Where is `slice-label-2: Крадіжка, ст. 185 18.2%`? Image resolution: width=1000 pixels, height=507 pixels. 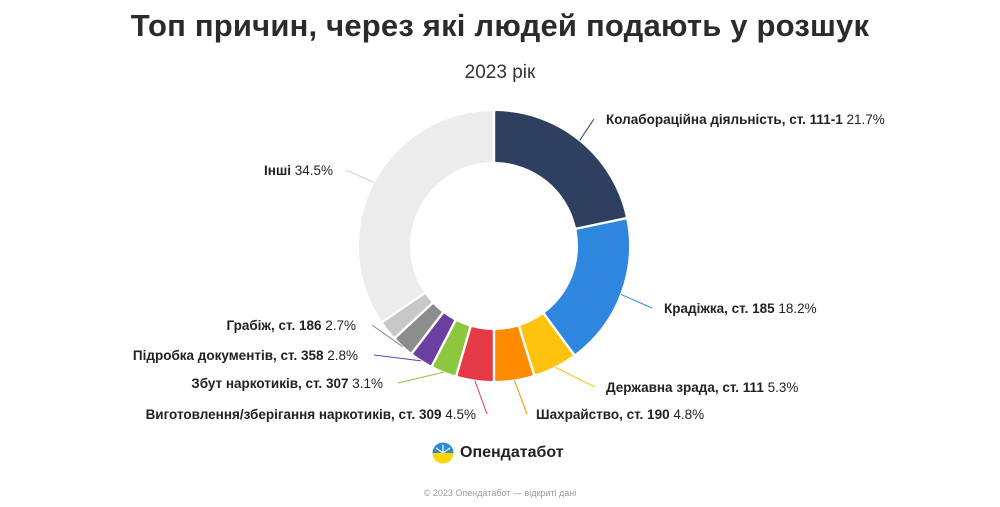 slice-label-2: Крадіжка, ст. 185 18.2% is located at coordinates (740, 308).